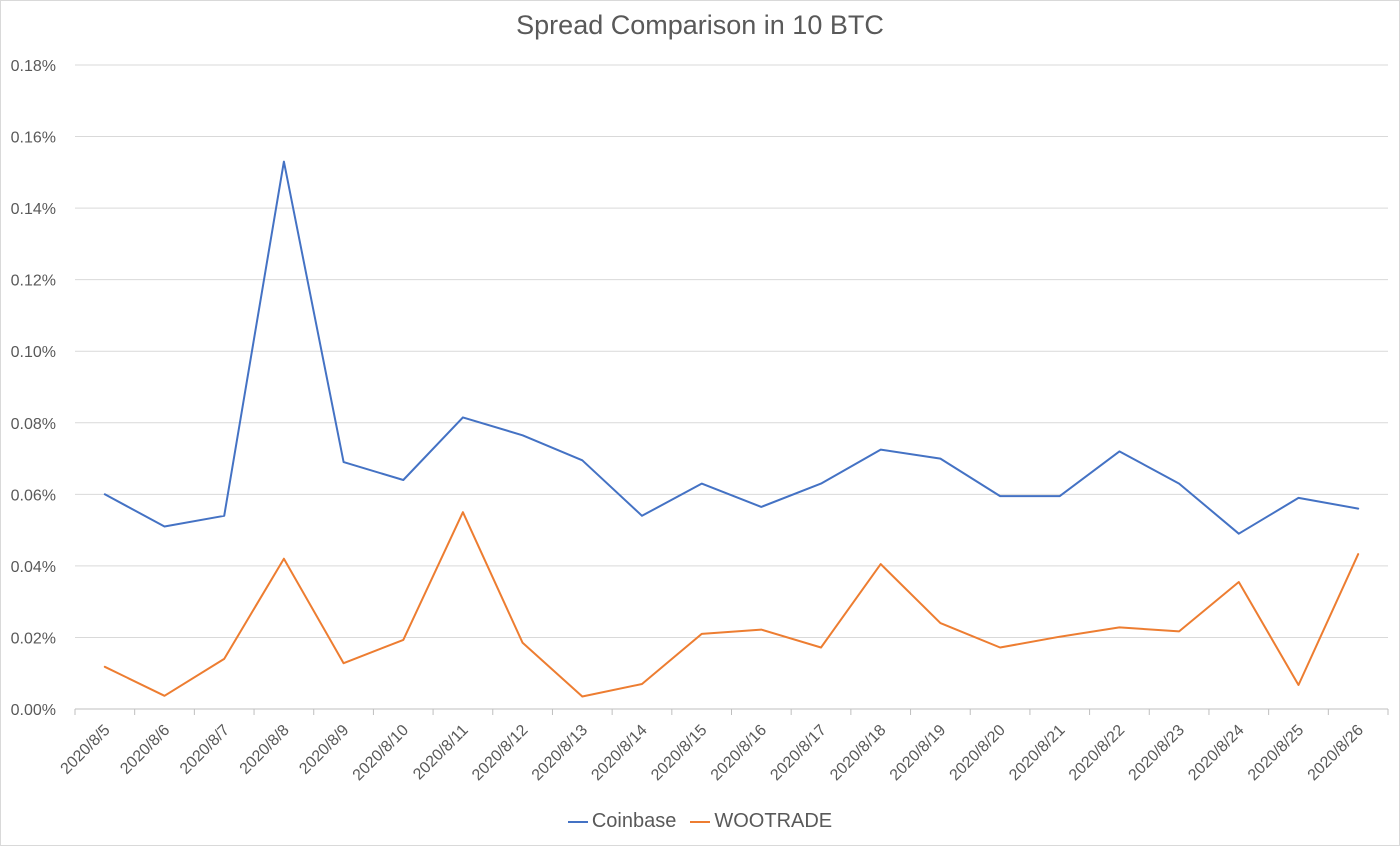 This screenshot has width=1400, height=846. I want to click on x-tick-label: 2020/8/6, so click(145, 750).